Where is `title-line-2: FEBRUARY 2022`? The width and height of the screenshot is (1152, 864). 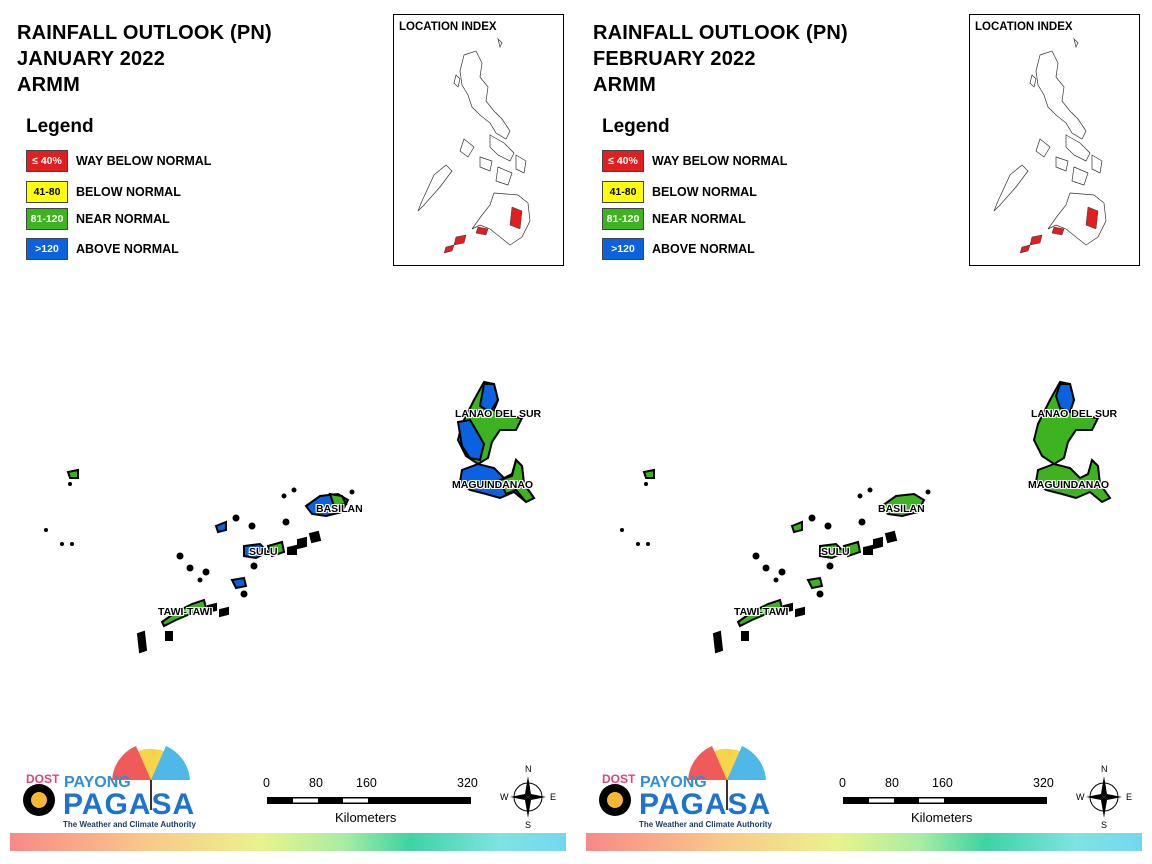 title-line-2: FEBRUARY 2022 is located at coordinates (674, 59).